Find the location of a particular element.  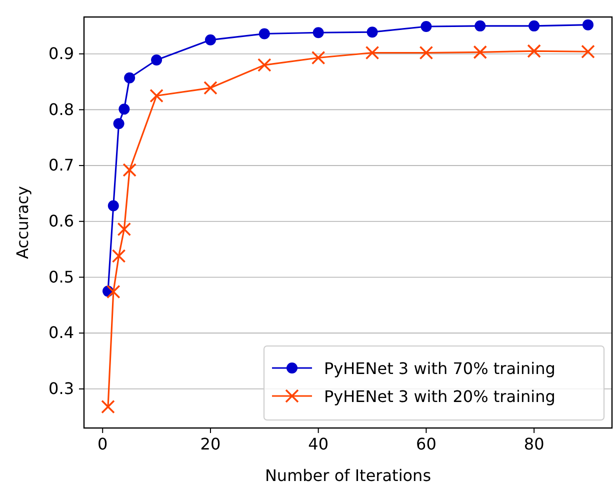

x-tick-label: 80 is located at coordinates (534, 444).